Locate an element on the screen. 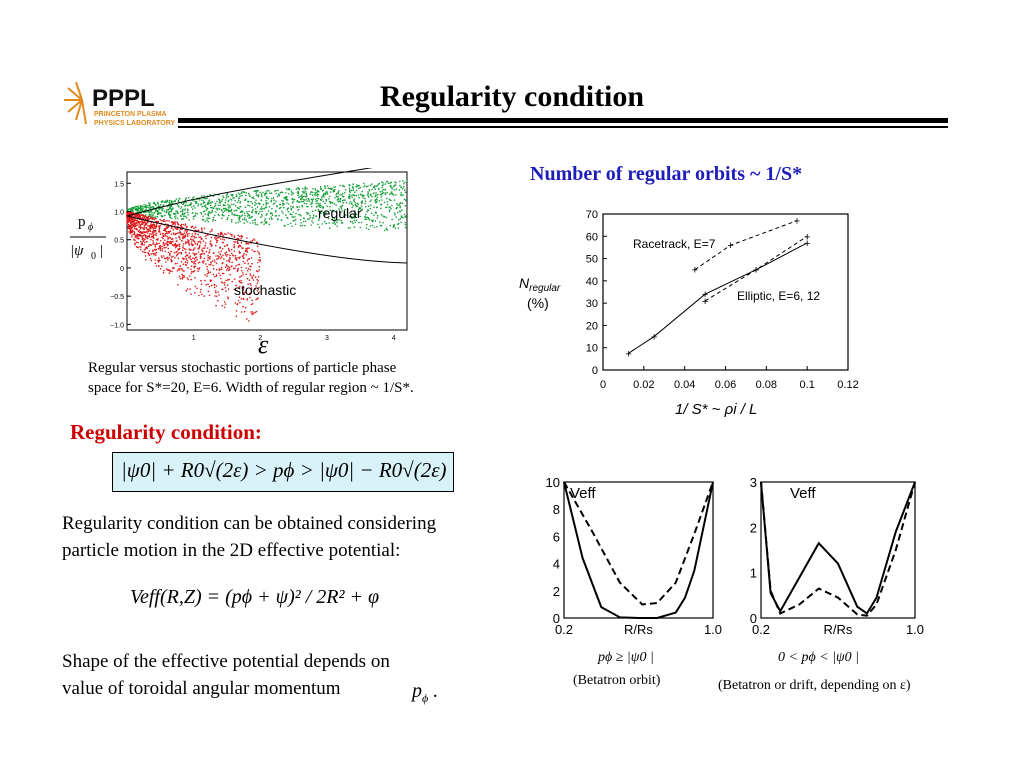  chart1-x-tick-label: 0.06 is located at coordinates (725, 385).